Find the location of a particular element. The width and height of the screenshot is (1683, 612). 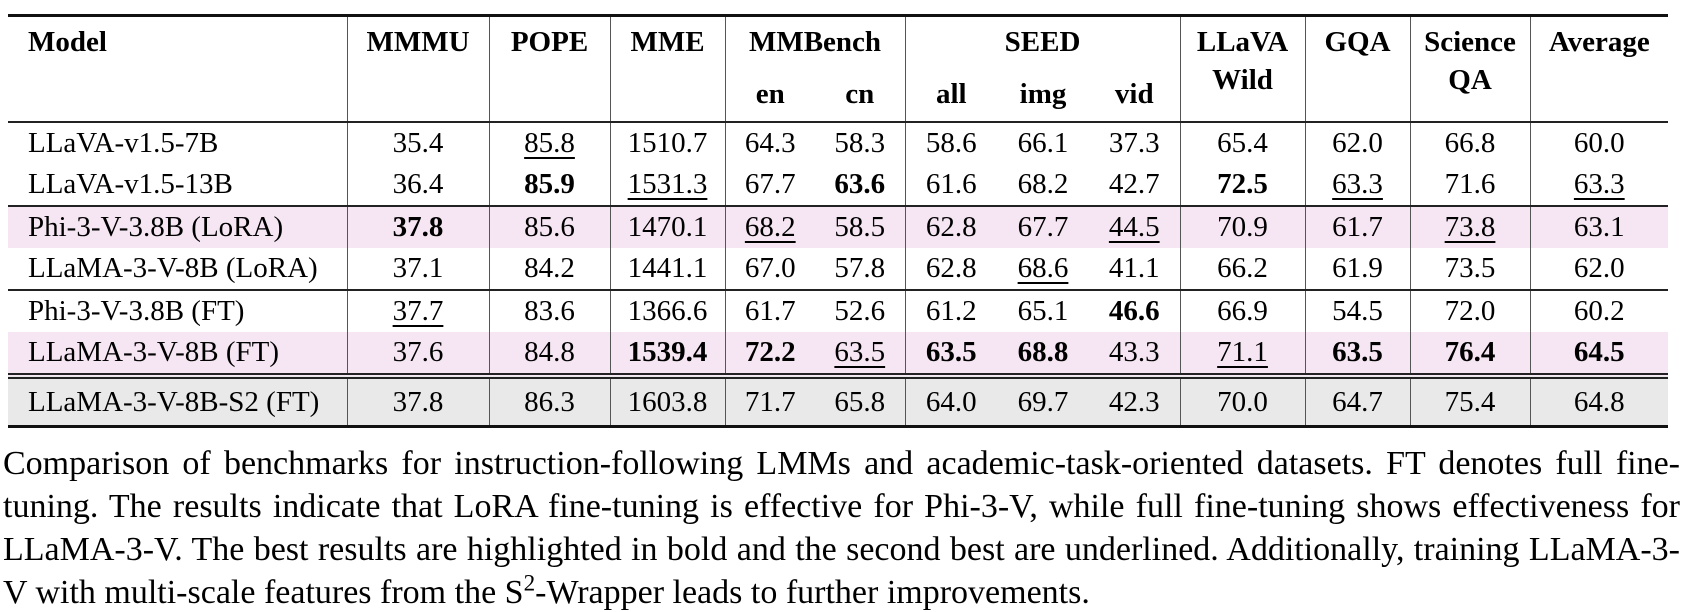

score-cell: 42.7 is located at coordinates (1135, 185).